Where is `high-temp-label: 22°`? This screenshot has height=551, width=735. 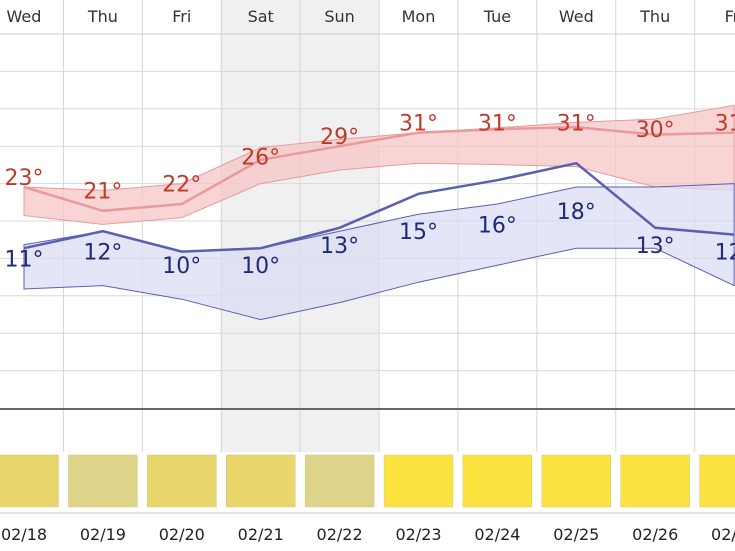 high-temp-label: 22° is located at coordinates (181, 185).